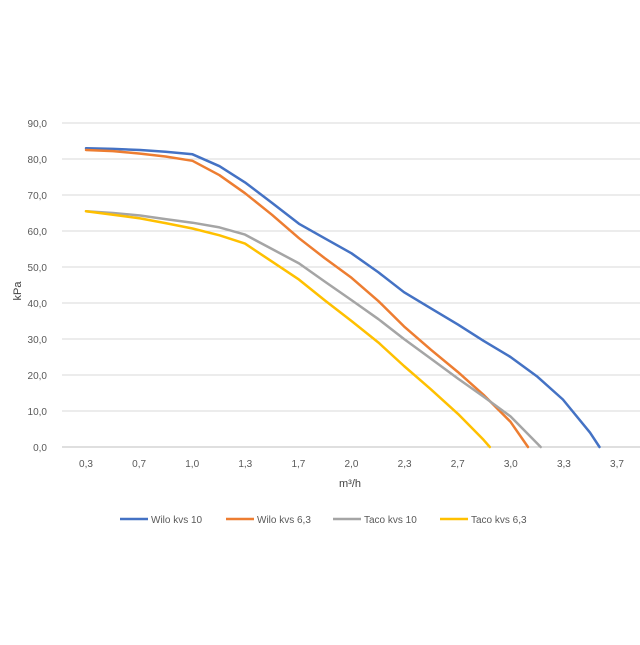  I want to click on x-axis-ticks: 0,3 0,7 1,0 1,3 1,7 2,0 2,3 2,7 3,0 3,3 3,7, so click(351, 464).